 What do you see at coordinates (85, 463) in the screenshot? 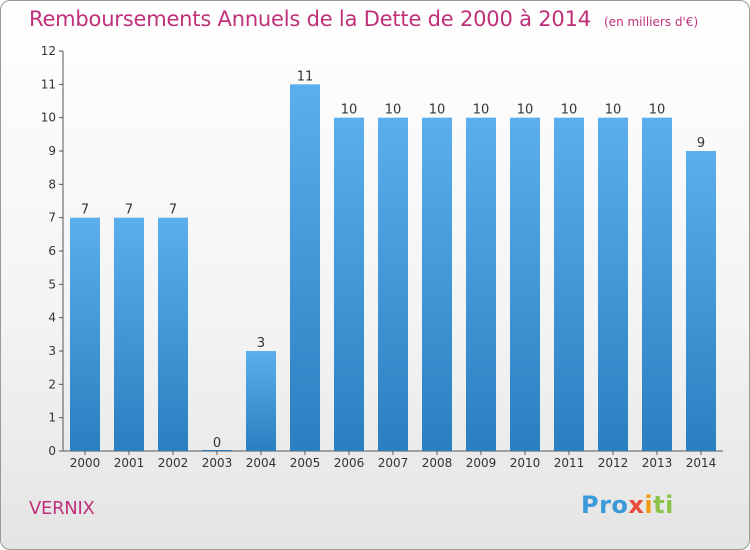
I see `x-tick-label: 2000` at bounding box center [85, 463].